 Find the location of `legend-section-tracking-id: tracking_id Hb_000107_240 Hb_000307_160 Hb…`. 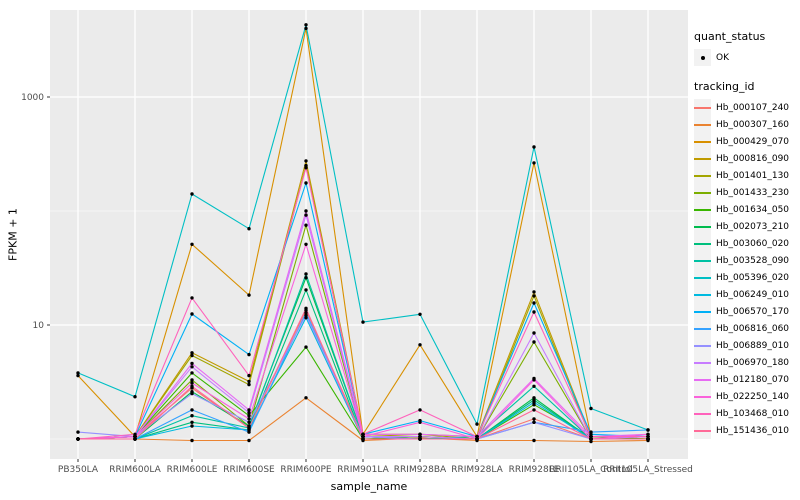

legend-section-tracking-id: tracking_id Hb_000107_240 Hb_000307_160 Hb… is located at coordinates (747, 259).